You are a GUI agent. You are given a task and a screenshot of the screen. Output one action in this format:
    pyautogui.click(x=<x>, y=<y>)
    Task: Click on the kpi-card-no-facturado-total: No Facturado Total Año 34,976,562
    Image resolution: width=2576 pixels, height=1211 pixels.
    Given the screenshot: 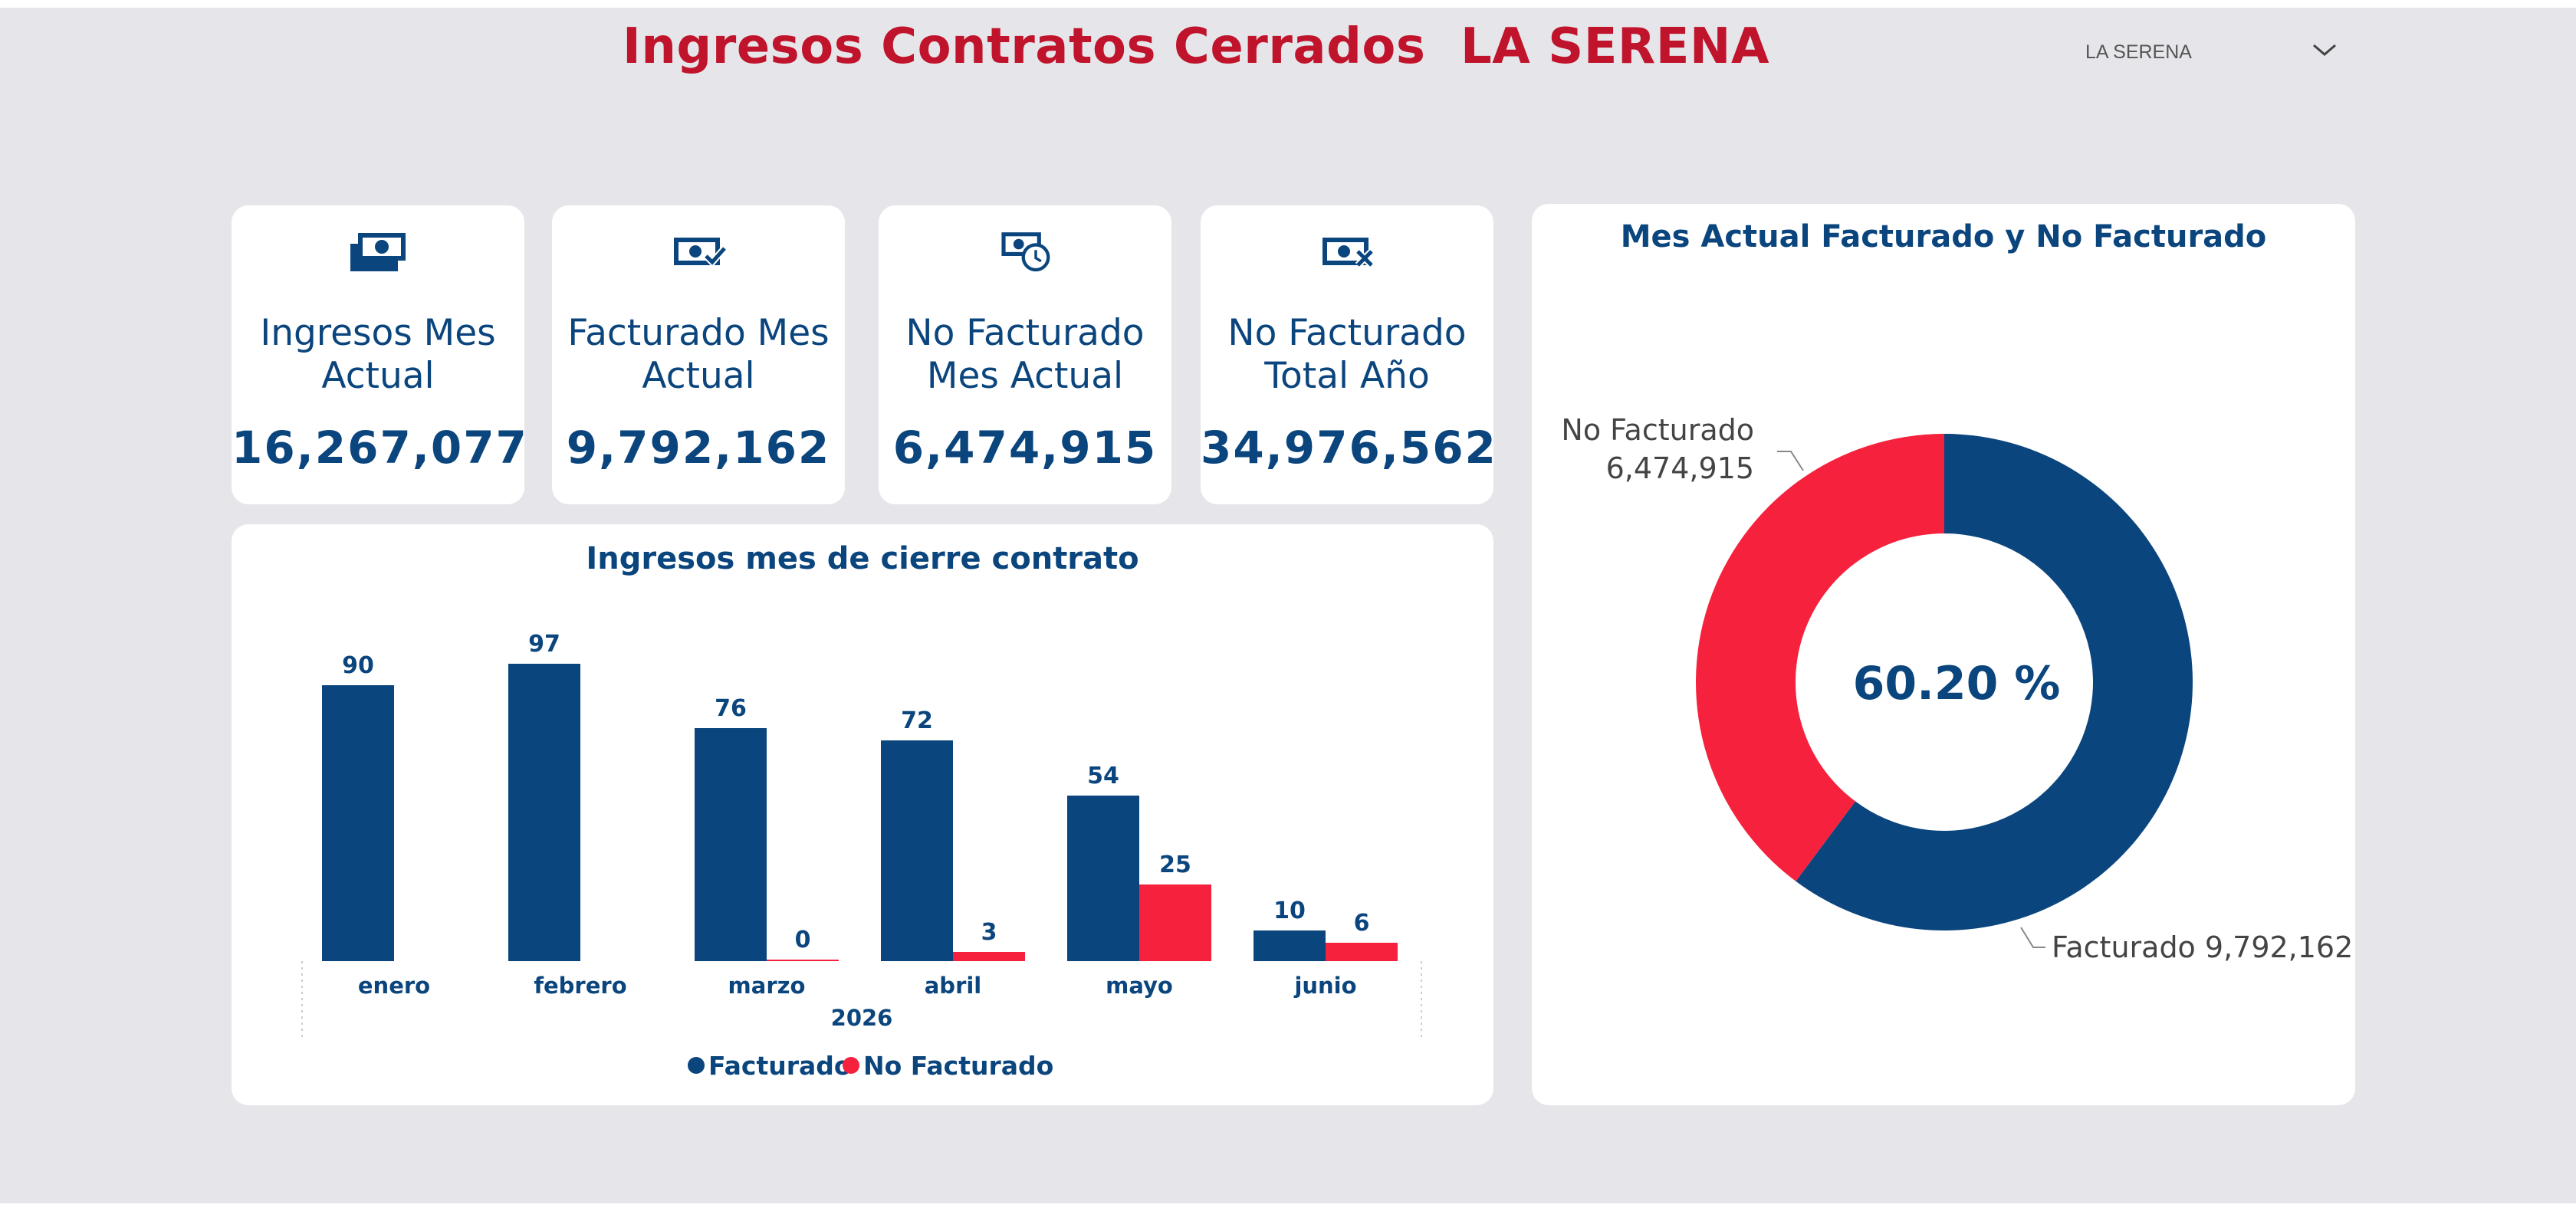 What is the action you would take?
    pyautogui.click(x=1349, y=354)
    